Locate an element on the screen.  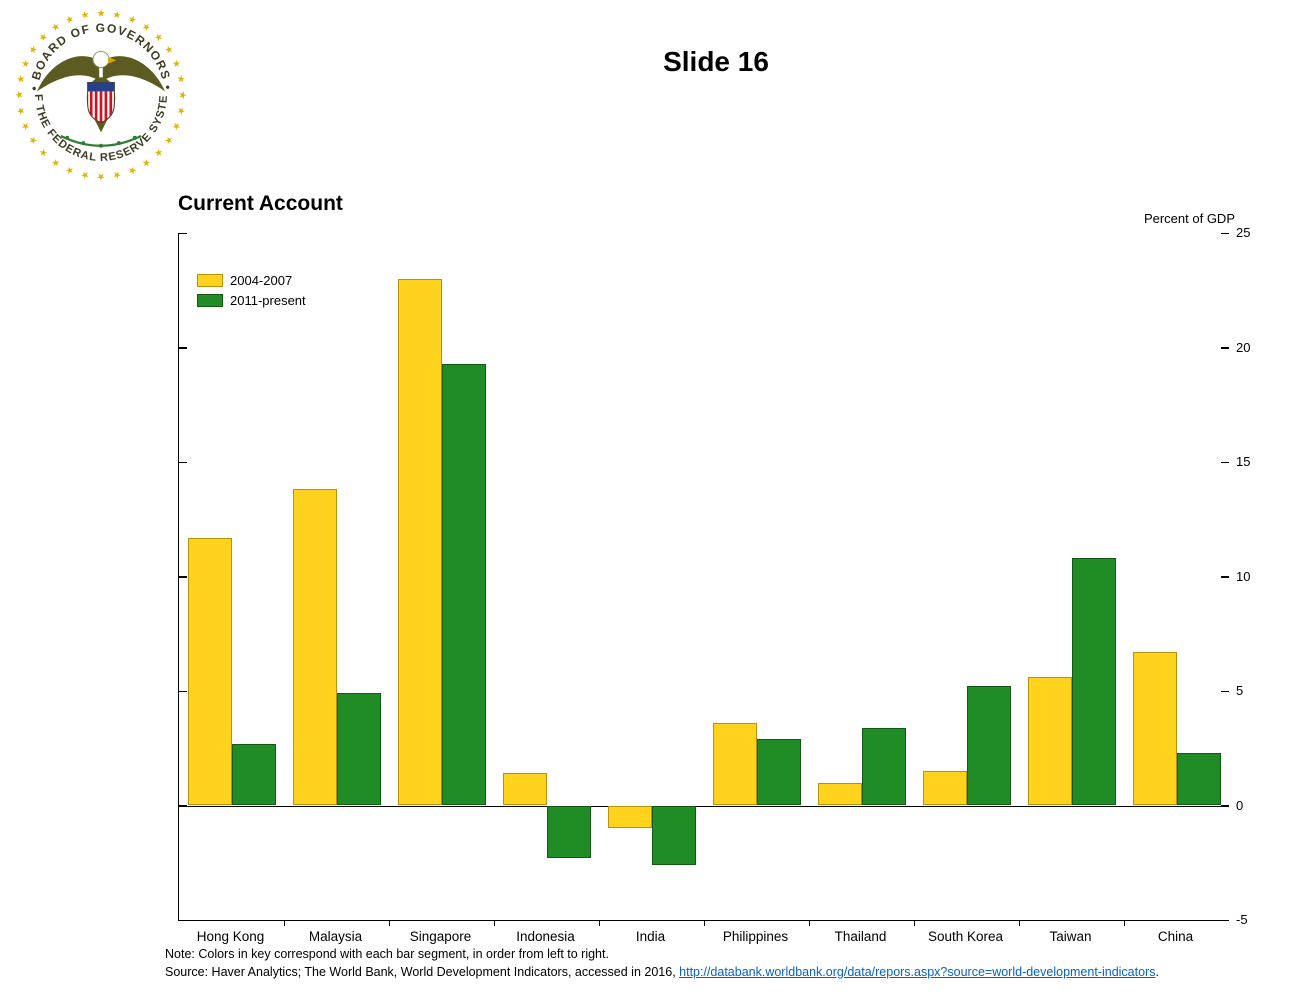
bar-2011-present-china is located at coordinates (1198, 779).